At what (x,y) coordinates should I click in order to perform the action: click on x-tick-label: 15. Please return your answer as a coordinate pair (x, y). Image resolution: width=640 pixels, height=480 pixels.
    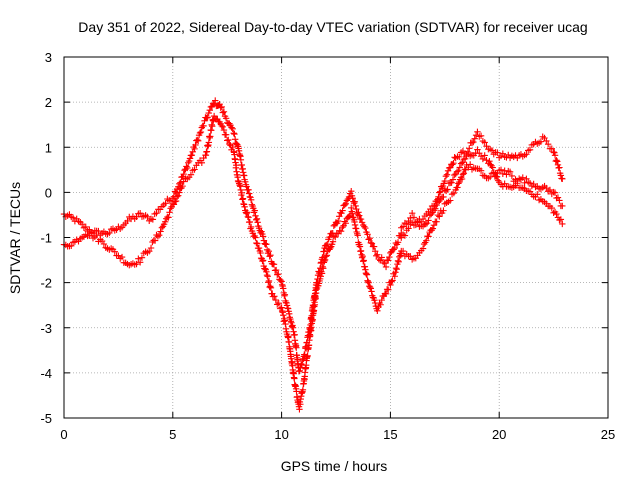
    Looking at the image, I should click on (390, 434).